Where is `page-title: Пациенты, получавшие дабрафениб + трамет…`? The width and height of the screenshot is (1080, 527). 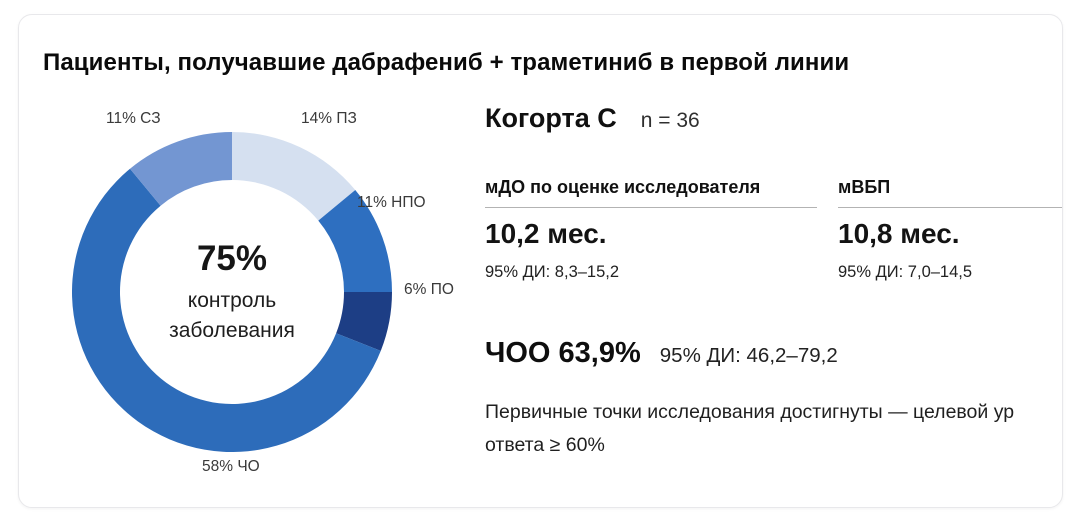 page-title: Пациенты, получавшие дабрафениб + трамет… is located at coordinates (446, 62).